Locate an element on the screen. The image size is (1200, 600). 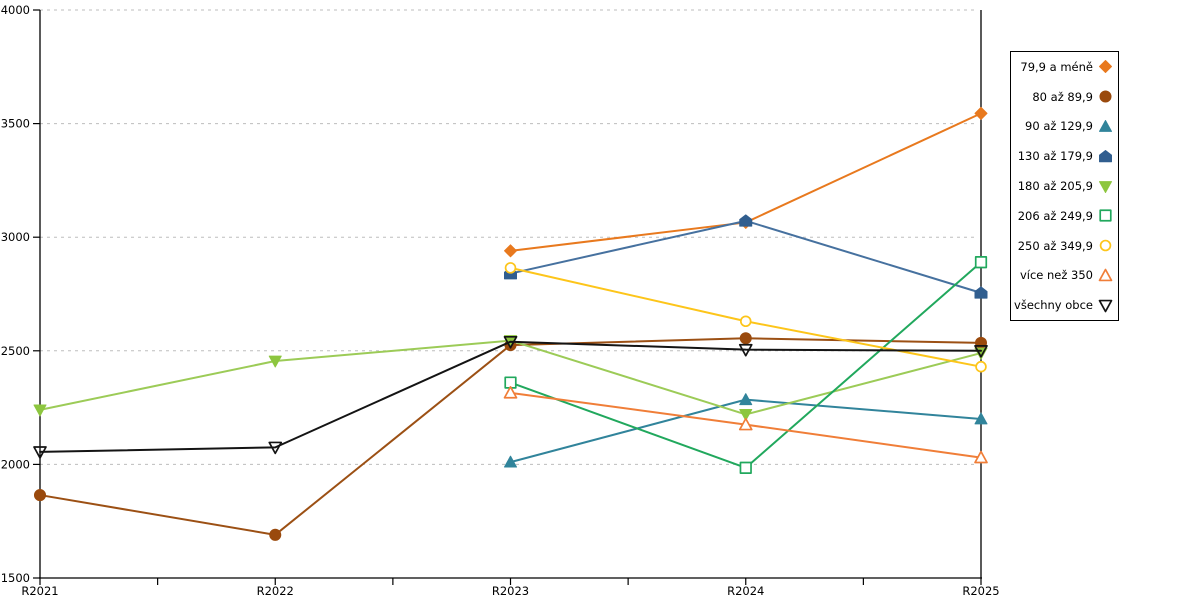
legend-item-3: 130 až 179,9 is located at coordinates (1064, 156).